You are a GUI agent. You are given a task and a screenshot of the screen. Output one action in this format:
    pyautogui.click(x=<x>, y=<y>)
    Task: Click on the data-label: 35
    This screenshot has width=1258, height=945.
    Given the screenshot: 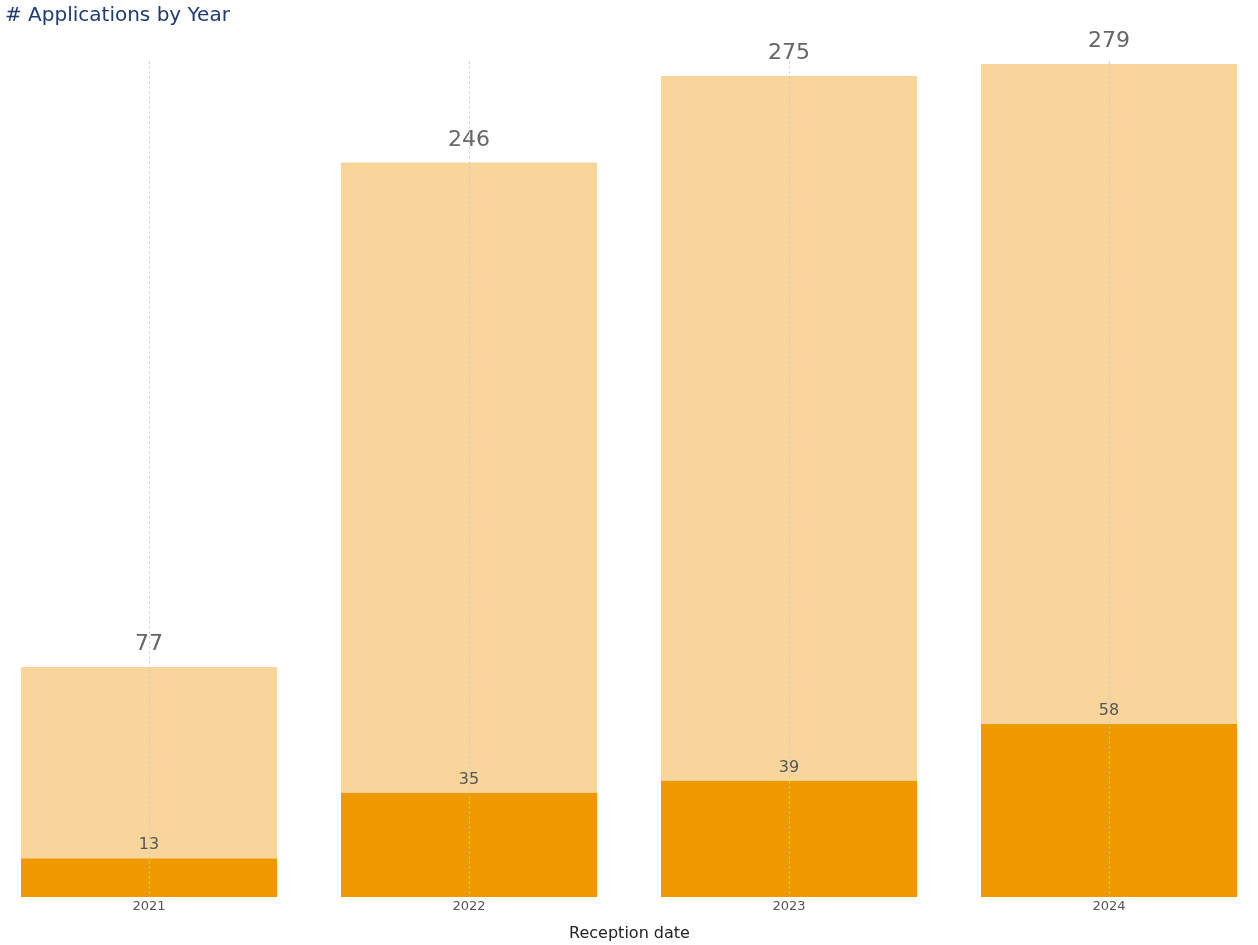 What is the action you would take?
    pyautogui.click(x=469, y=778)
    